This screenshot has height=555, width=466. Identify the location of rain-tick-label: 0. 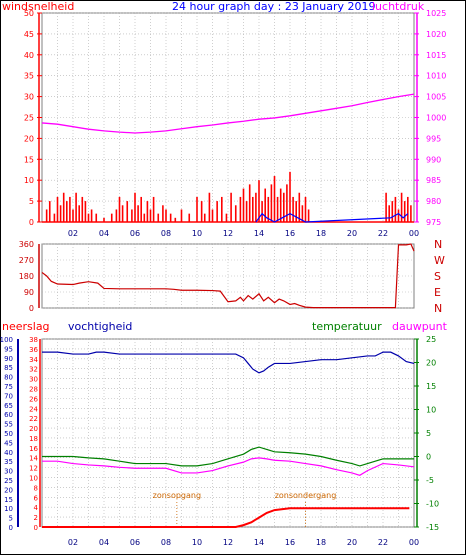
(36, 528).